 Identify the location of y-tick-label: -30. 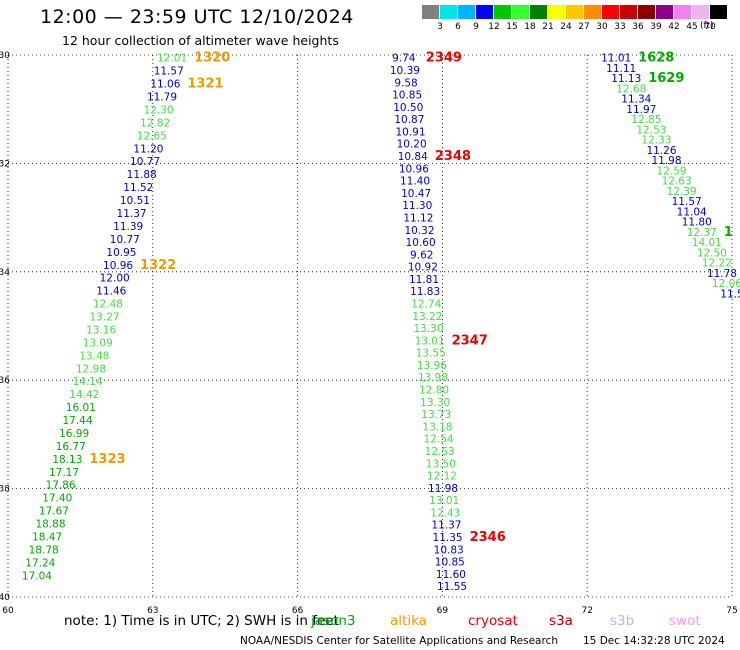
(5, 56).